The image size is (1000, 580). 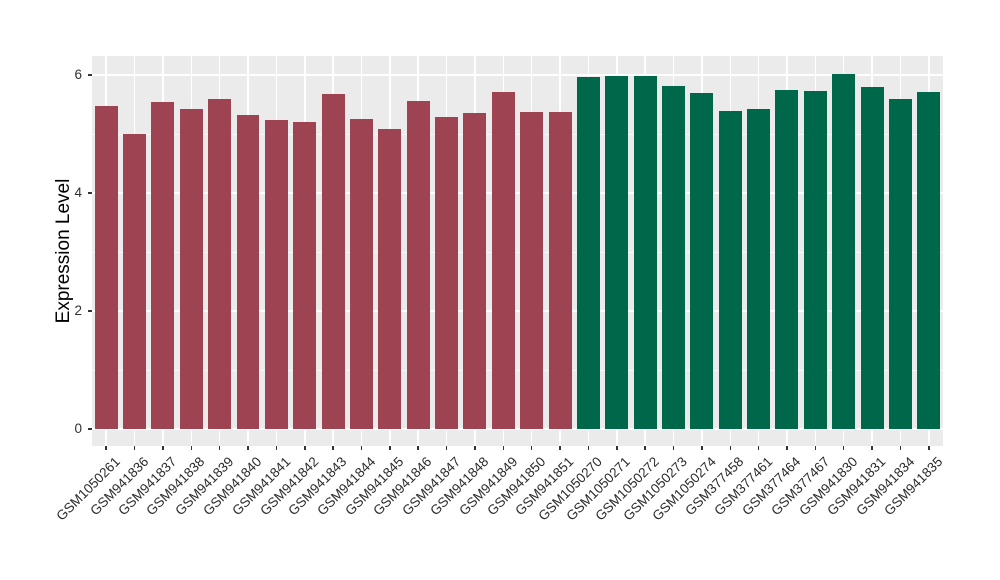 What do you see at coordinates (78, 428) in the screenshot?
I see `y-tick-label: 0` at bounding box center [78, 428].